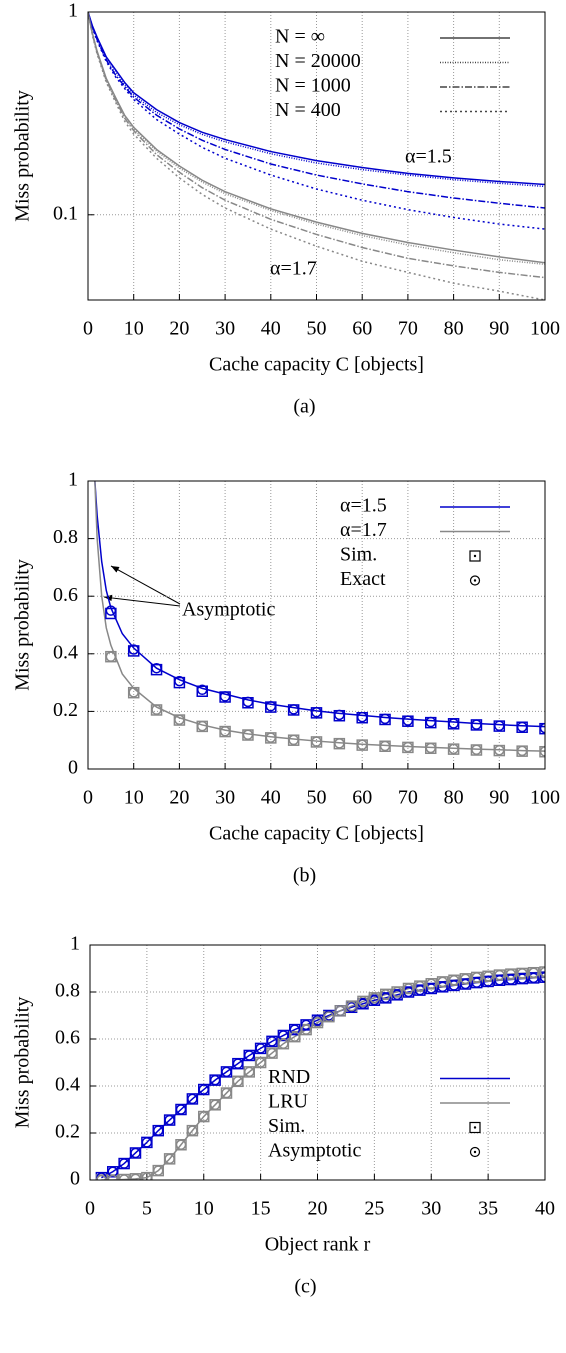 Image resolution: width=566 pixels, height=1353 pixels. Describe the element at coordinates (318, 1245) in the screenshot. I see `x-axis-label: Object rank r` at that location.